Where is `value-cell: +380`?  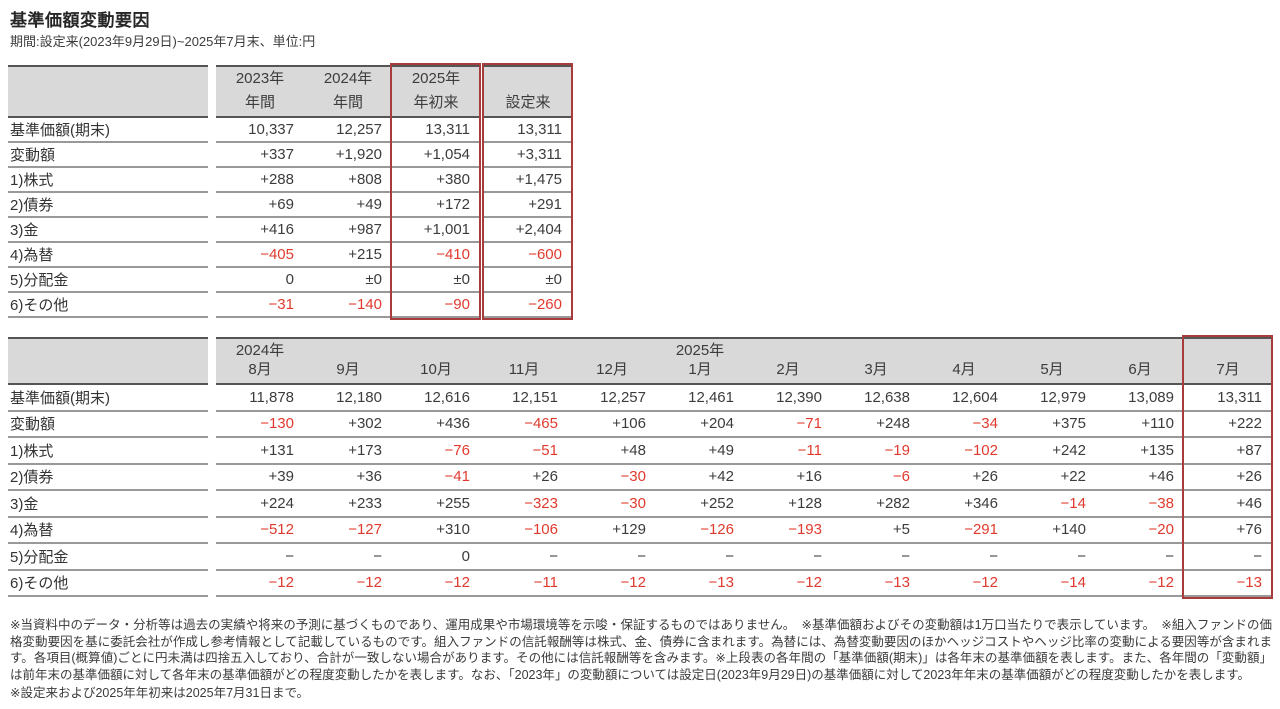 value-cell: +380 is located at coordinates (436, 180).